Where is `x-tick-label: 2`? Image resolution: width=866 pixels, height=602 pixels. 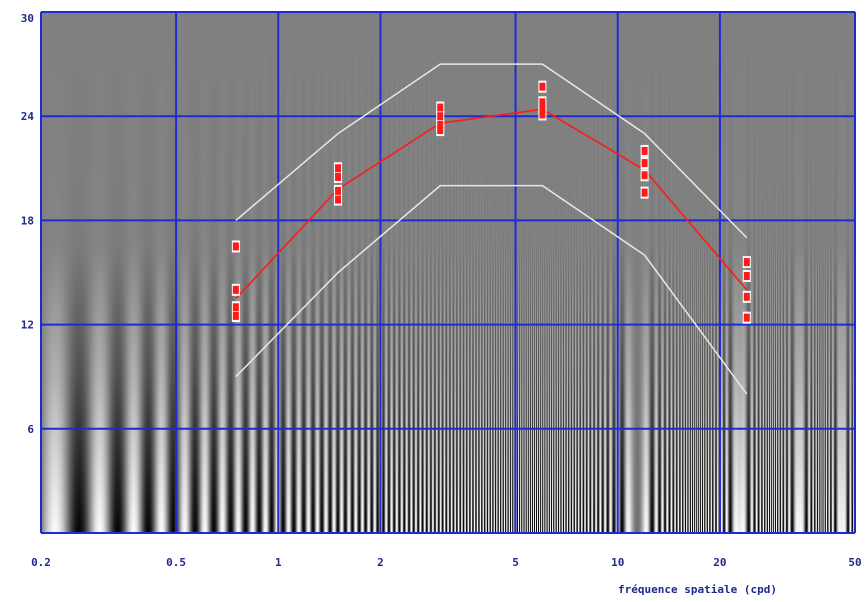 x-tick-label: 2 is located at coordinates (380, 562).